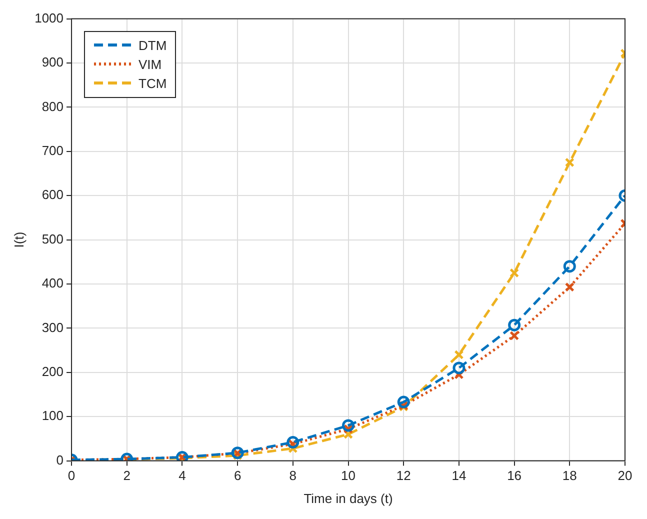 Image resolution: width=647 pixels, height=519 pixels. I want to click on legend-label: DTM, so click(152, 45).